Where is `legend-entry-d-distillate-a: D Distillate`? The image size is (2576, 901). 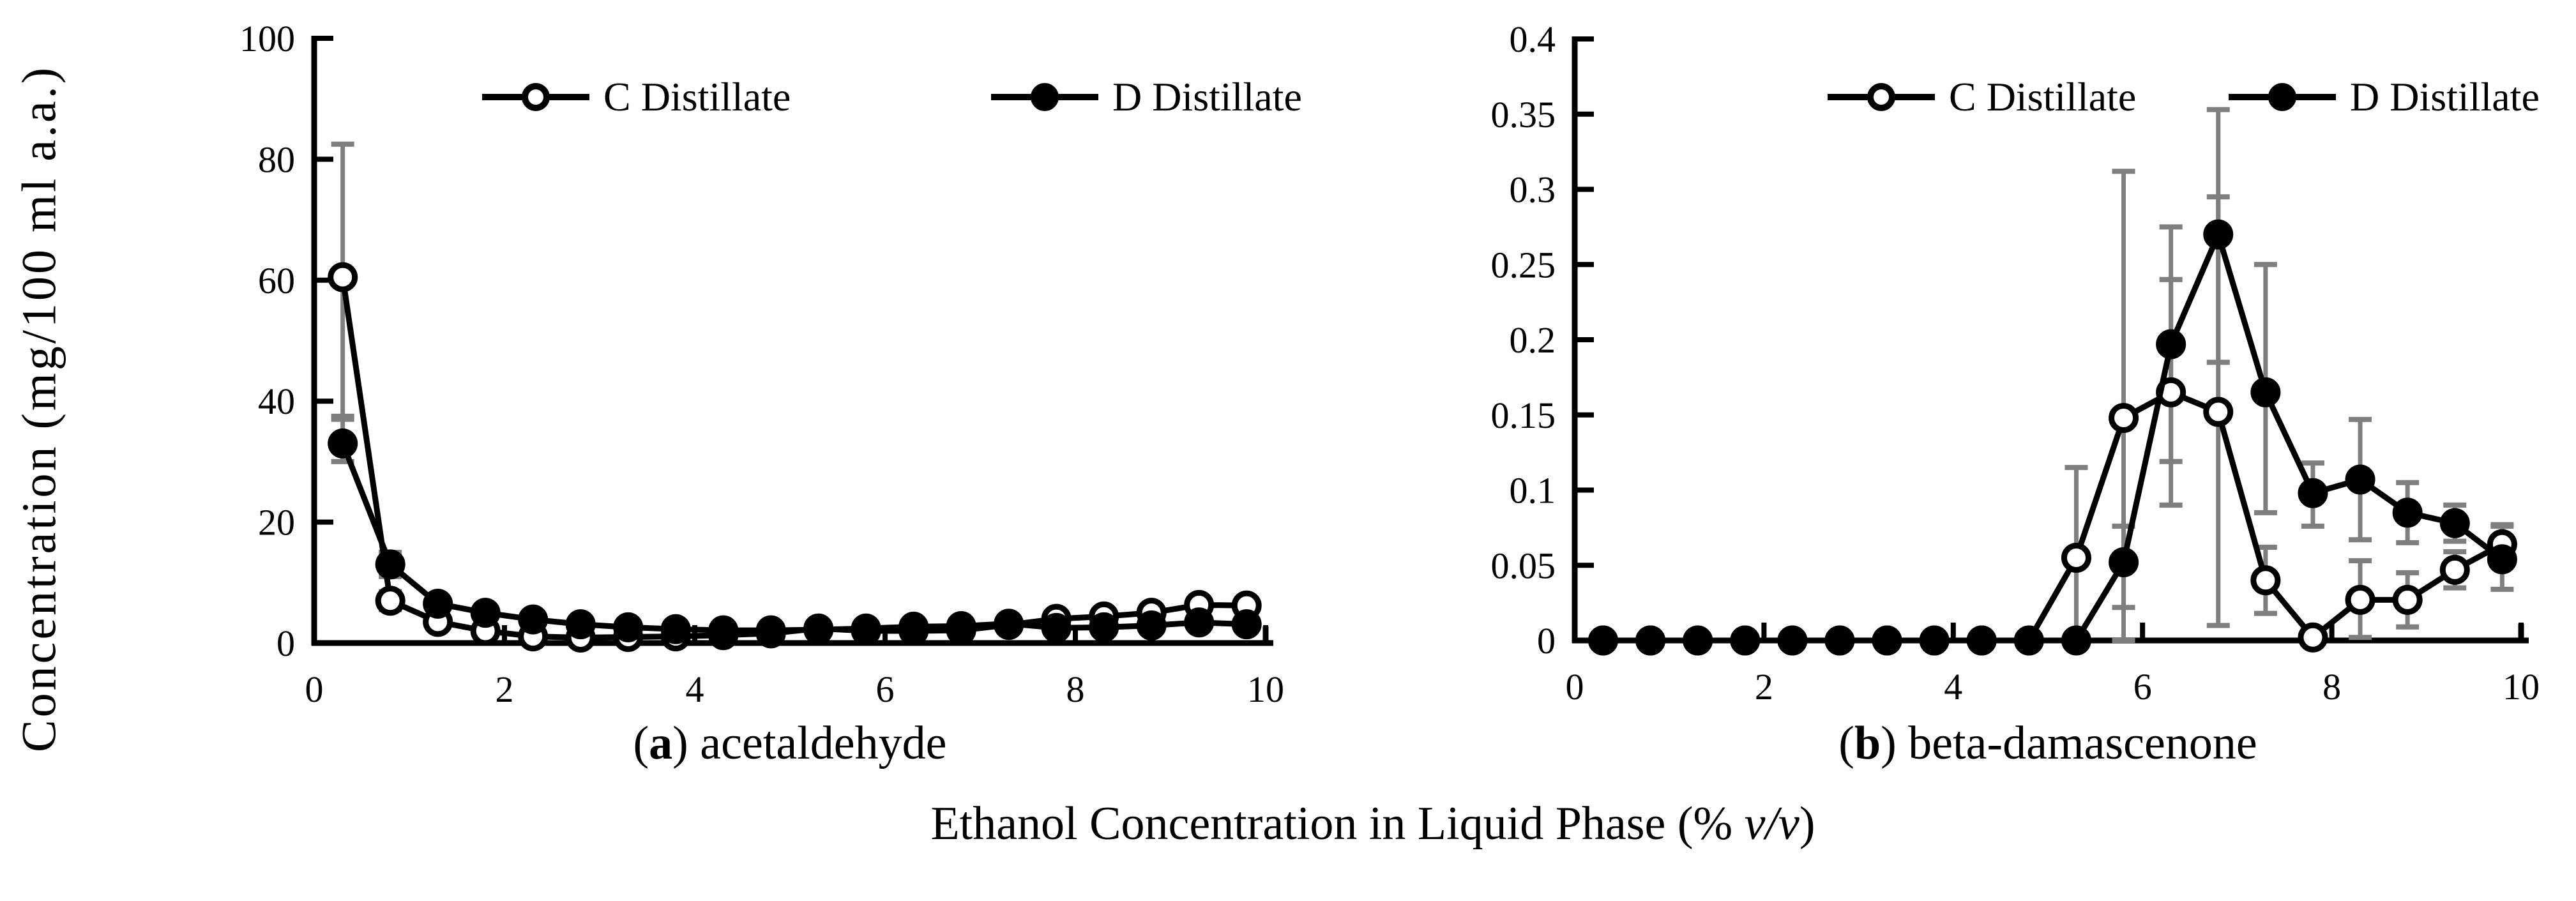
legend-entry-d-distillate-a: D Distillate is located at coordinates (1146, 97).